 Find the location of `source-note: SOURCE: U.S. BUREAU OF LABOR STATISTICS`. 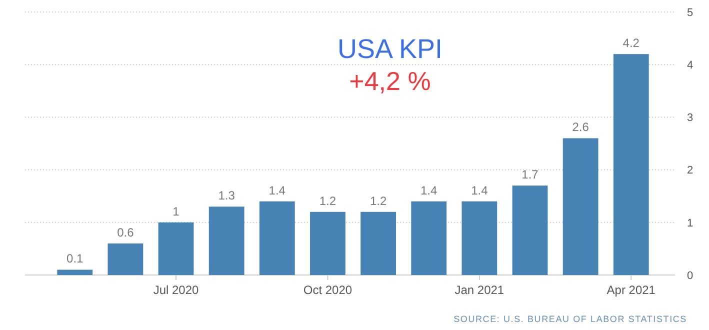

source-note: SOURCE: U.S. BUREAU OF LABOR STATISTICS is located at coordinates (570, 319).